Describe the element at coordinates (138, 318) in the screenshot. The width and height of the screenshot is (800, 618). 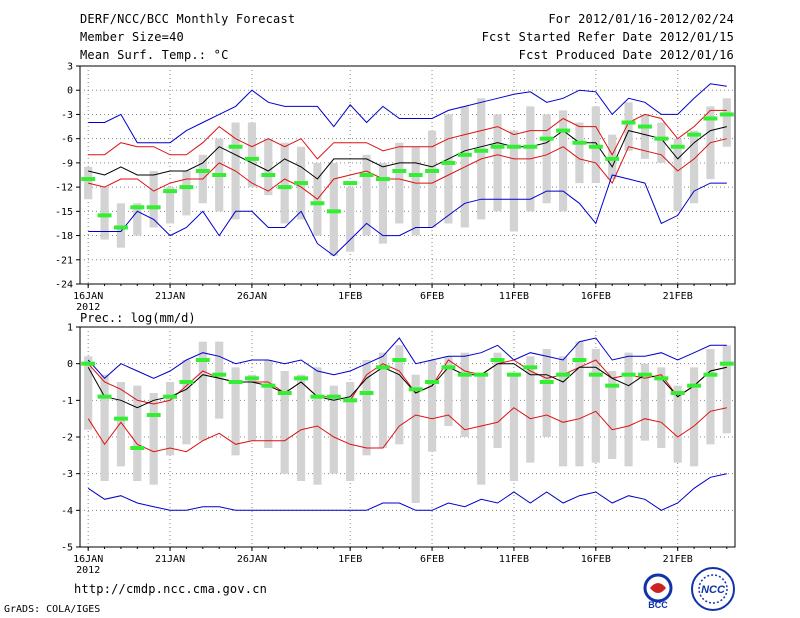
I see `precipitation-panel-title: Prec.: log(mm/d)` at that location.